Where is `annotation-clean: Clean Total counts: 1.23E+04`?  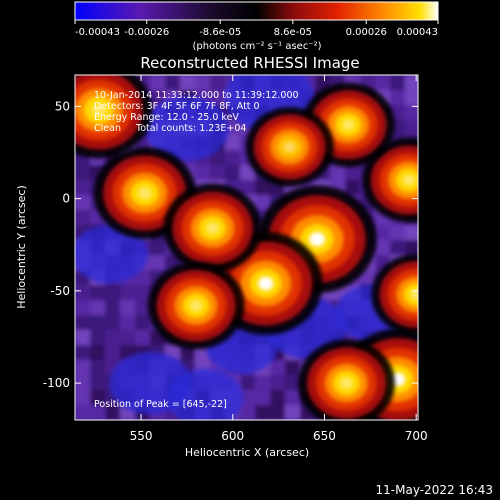
annotation-clean: Clean Total counts: 1.23E+04 is located at coordinates (170, 128).